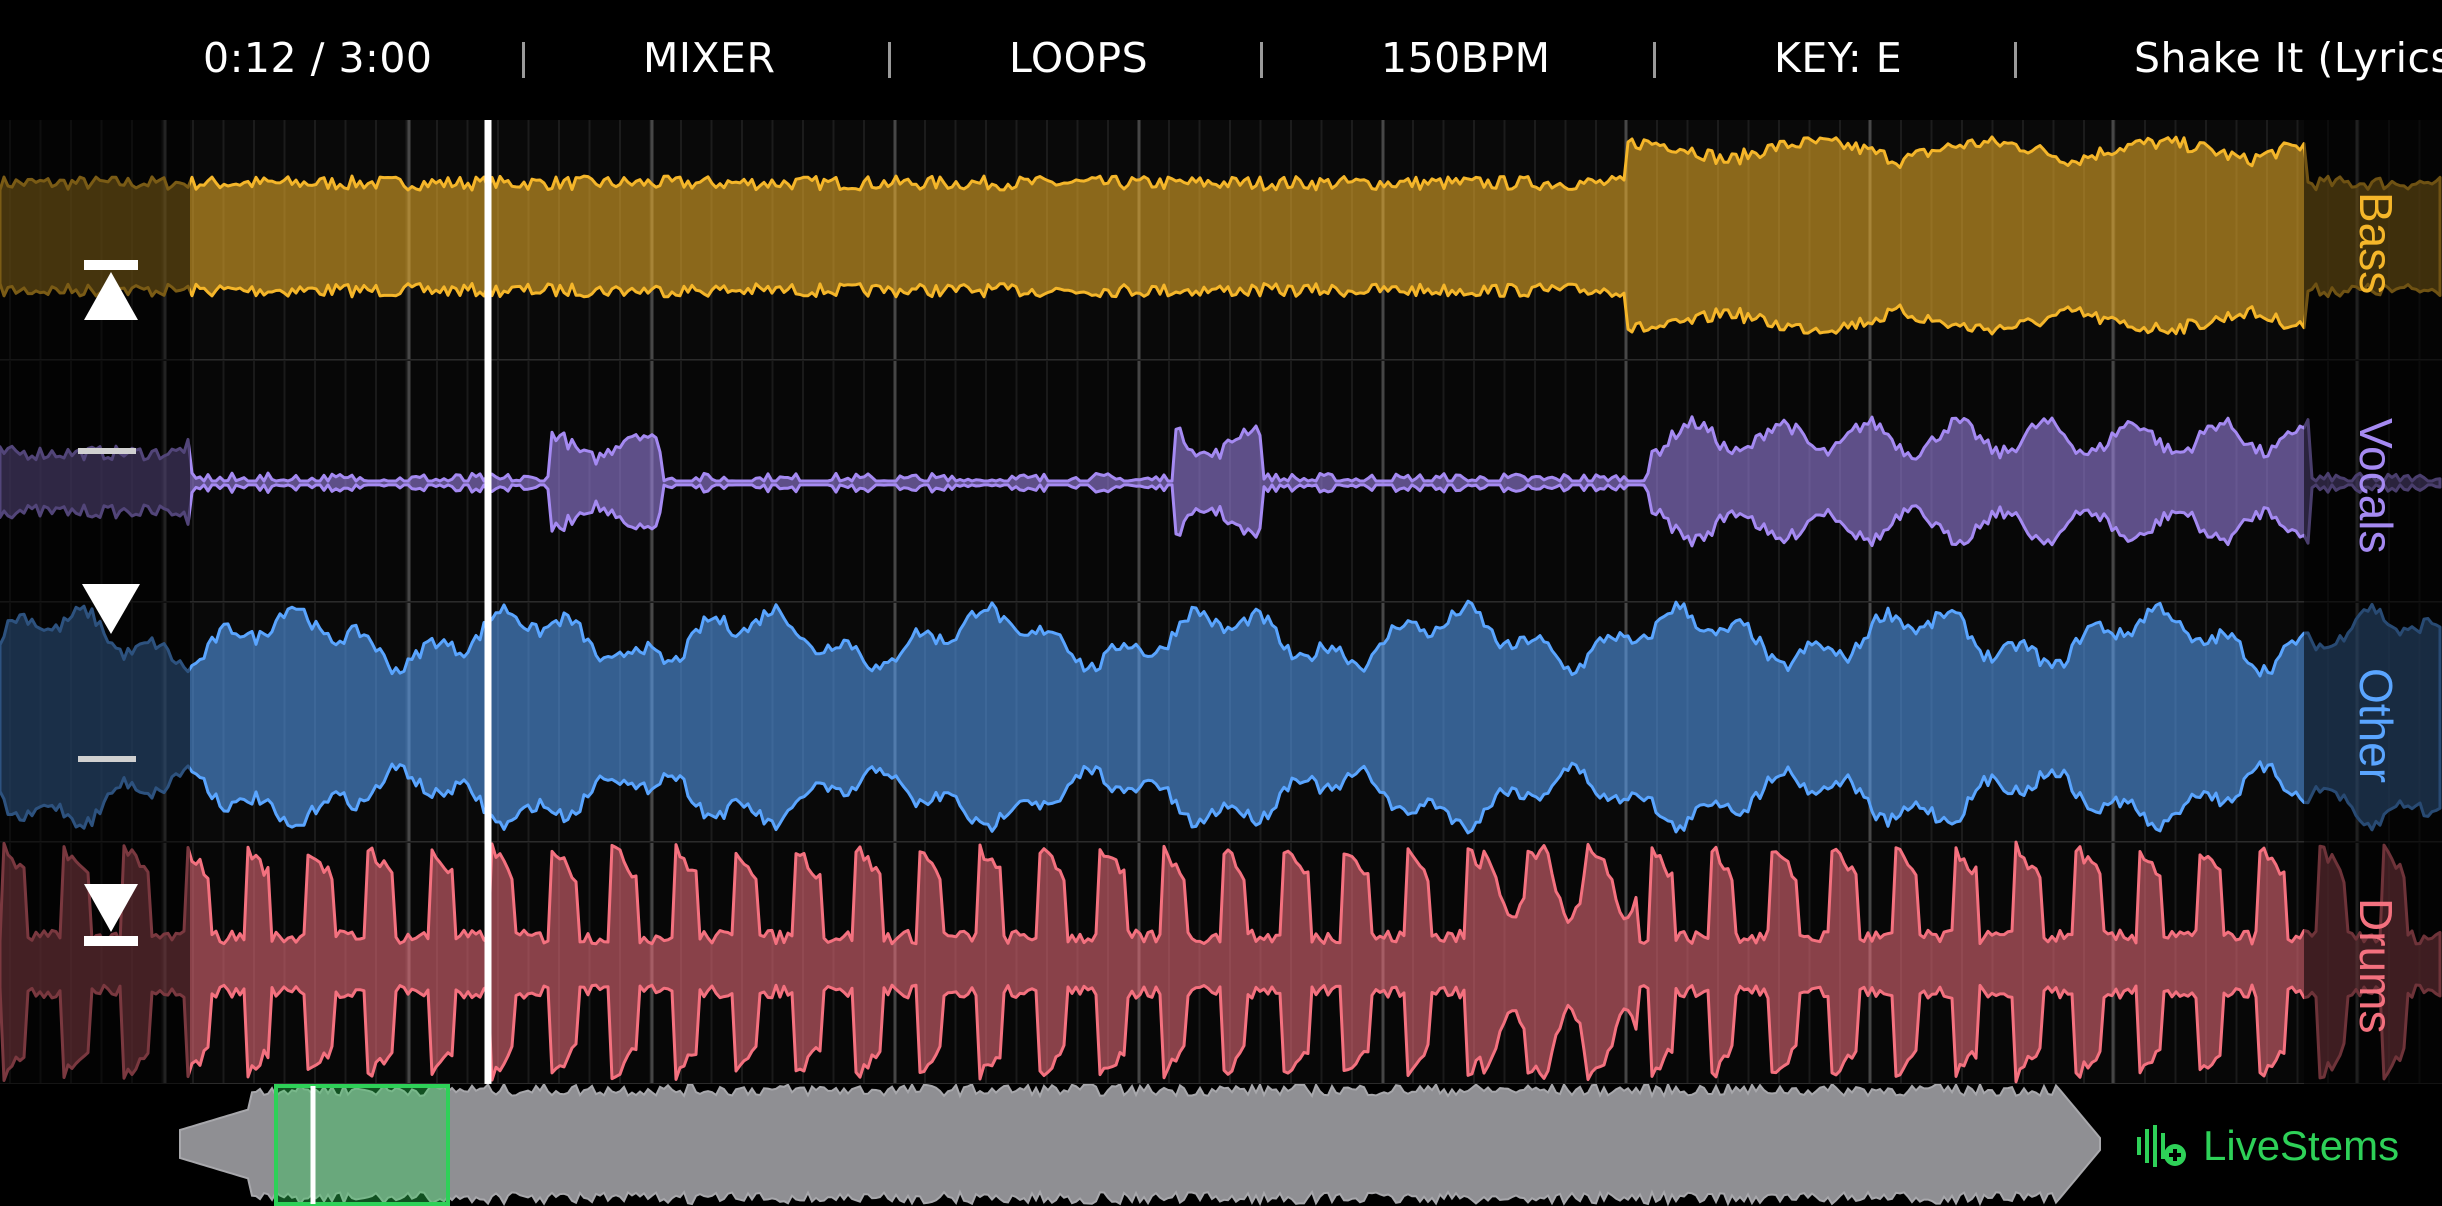  I want to click on loops-button: LOOPS, so click(1079, 58).